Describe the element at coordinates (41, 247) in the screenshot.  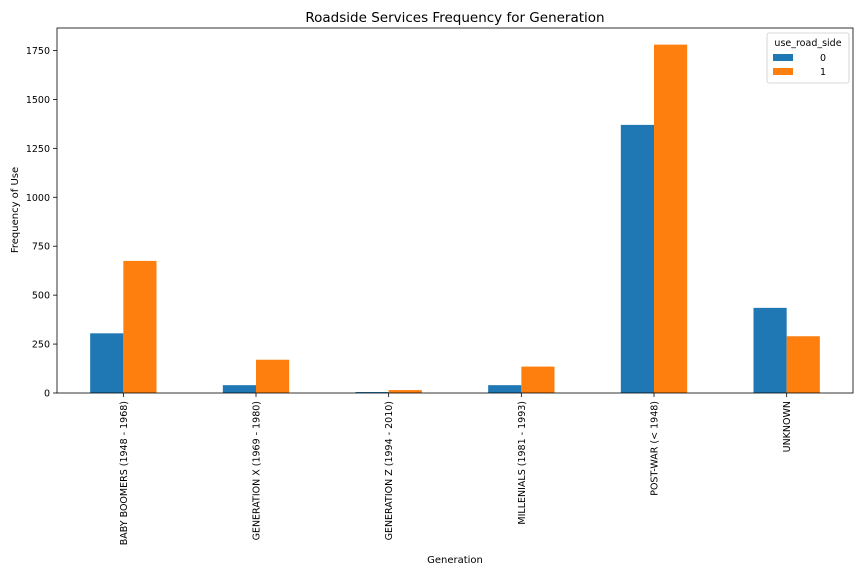
I see `y-tick-label-3: 750` at that location.